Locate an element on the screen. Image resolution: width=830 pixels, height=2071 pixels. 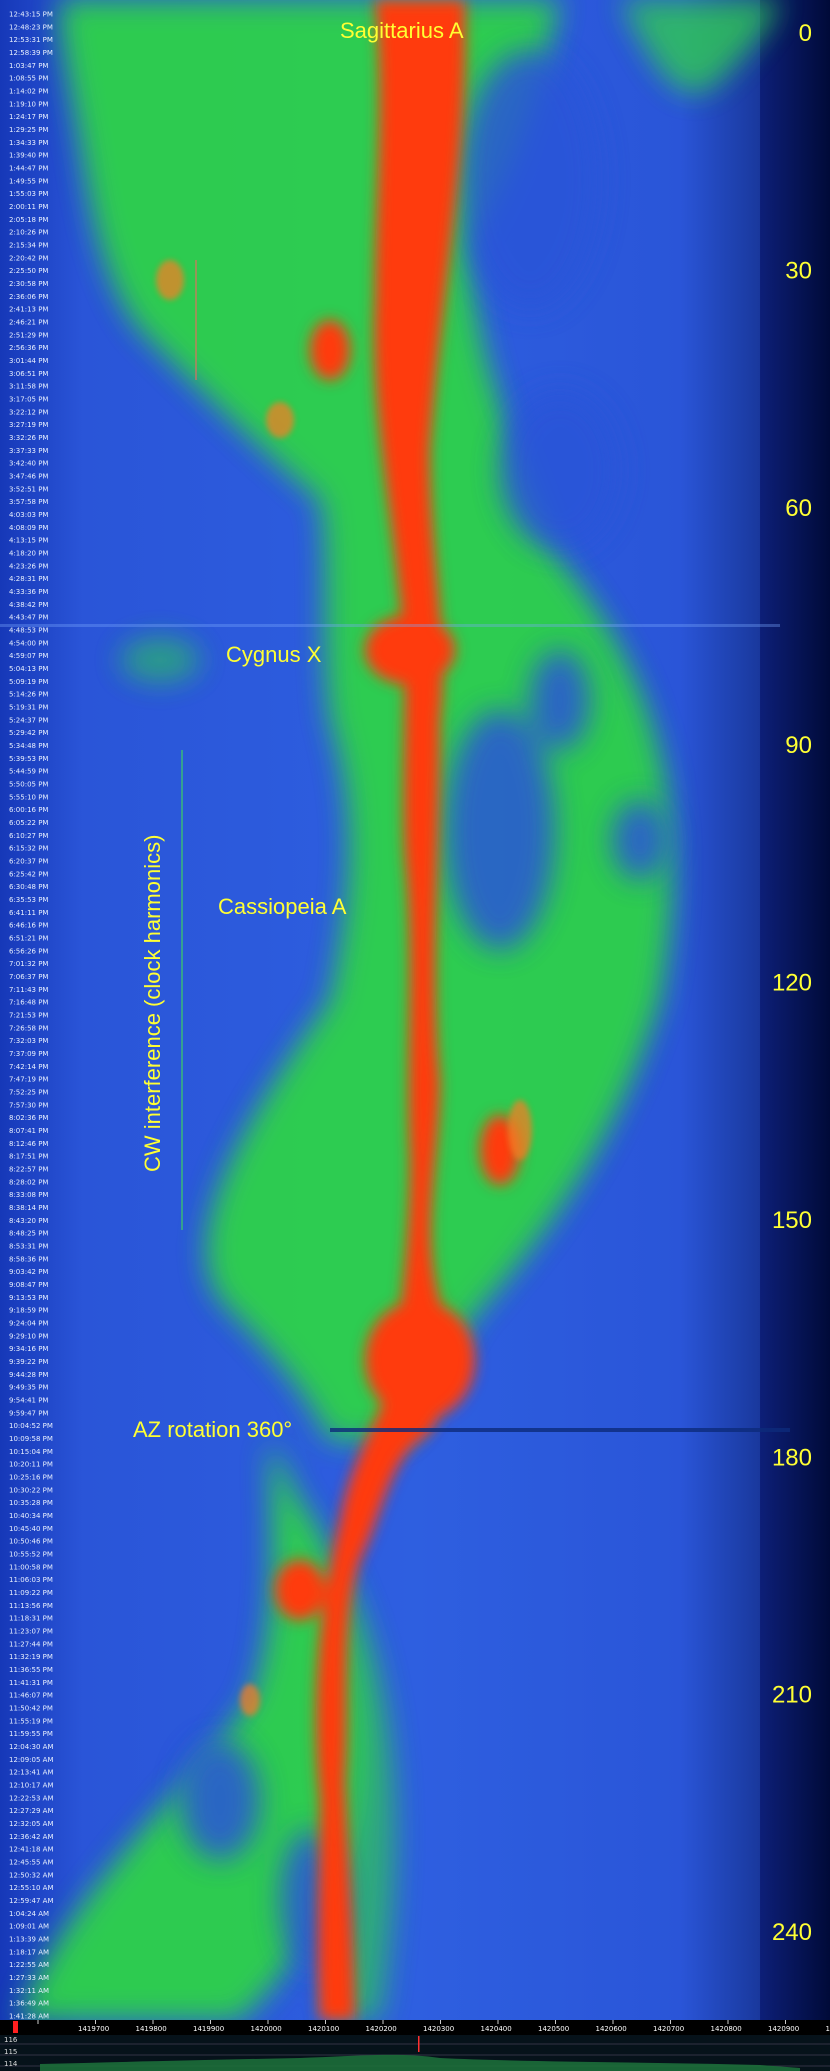
time-label: 2:30:58 PM is located at coordinates (28, 284).